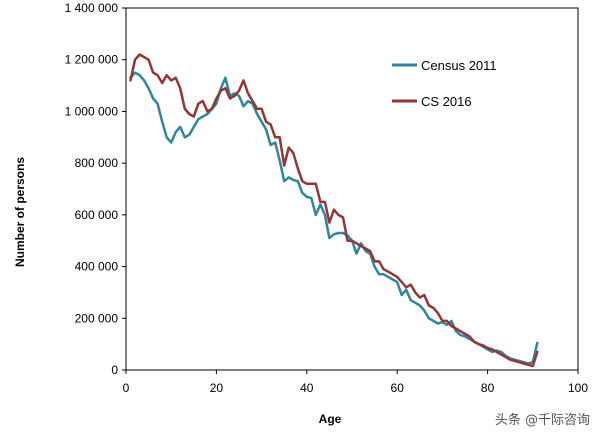 The width and height of the screenshot is (596, 436). What do you see at coordinates (398, 388) in the screenshot?
I see `x-tick-label: 60` at bounding box center [398, 388].